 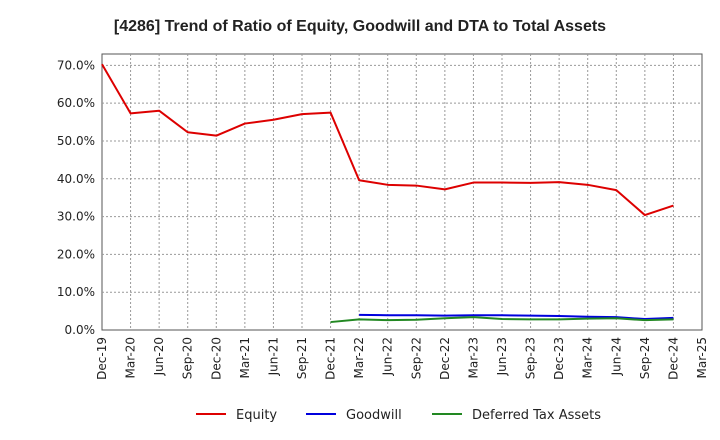 What do you see at coordinates (388, 356) in the screenshot?
I see `x-tick-label: Jun-22` at bounding box center [388, 356].